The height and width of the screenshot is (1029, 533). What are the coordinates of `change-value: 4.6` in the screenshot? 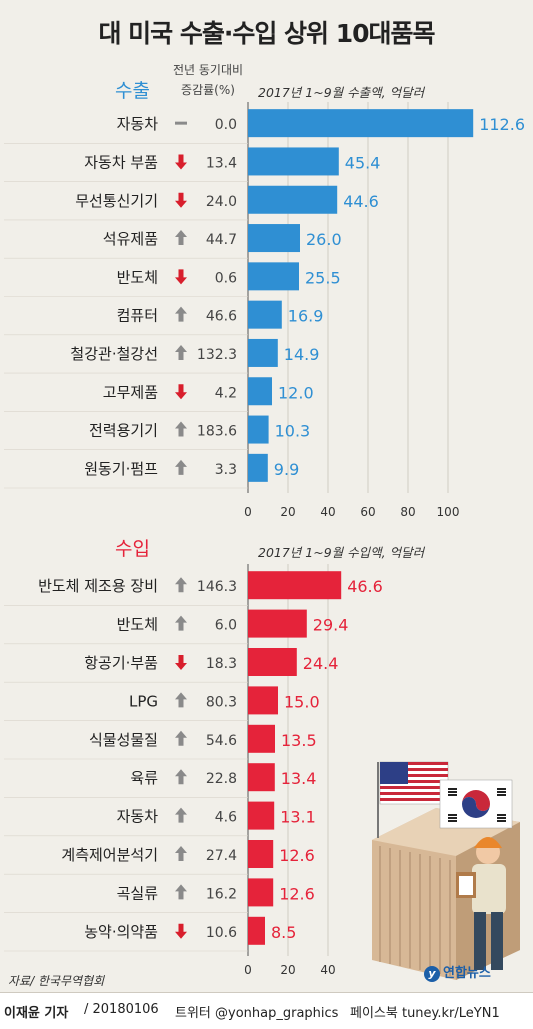 It's located at (226, 818).